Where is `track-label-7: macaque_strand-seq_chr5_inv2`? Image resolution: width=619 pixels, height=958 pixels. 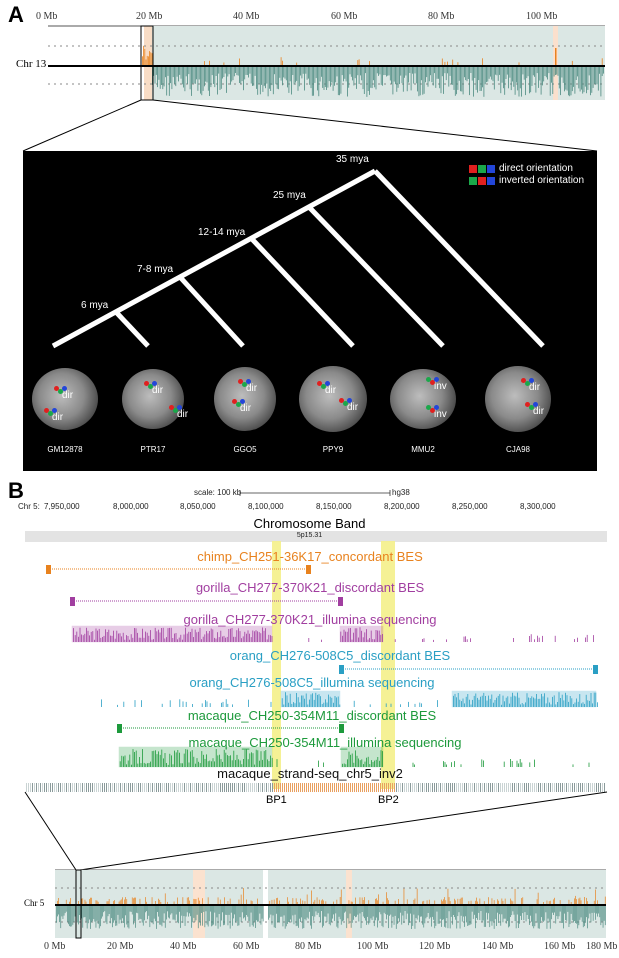 track-label-7: macaque_strand-seq_chr5_inv2 is located at coordinates (310, 773).